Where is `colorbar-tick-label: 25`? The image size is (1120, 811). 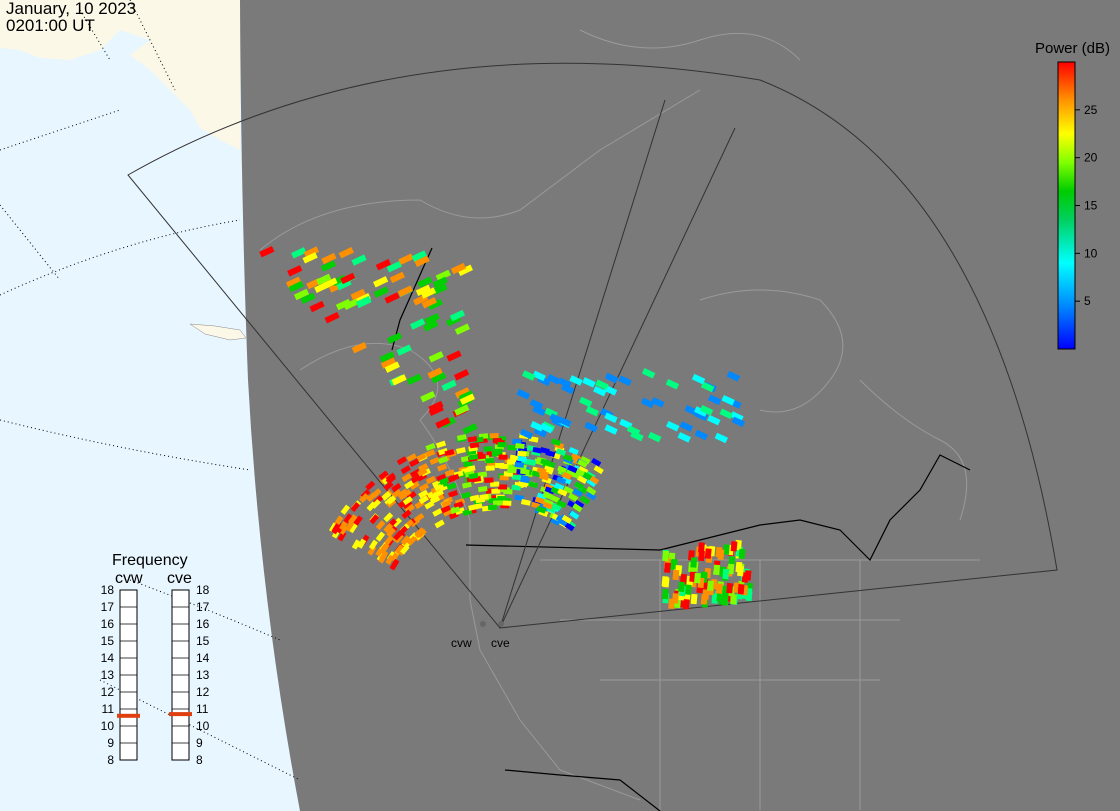
colorbar-tick-label: 25 is located at coordinates (1091, 110).